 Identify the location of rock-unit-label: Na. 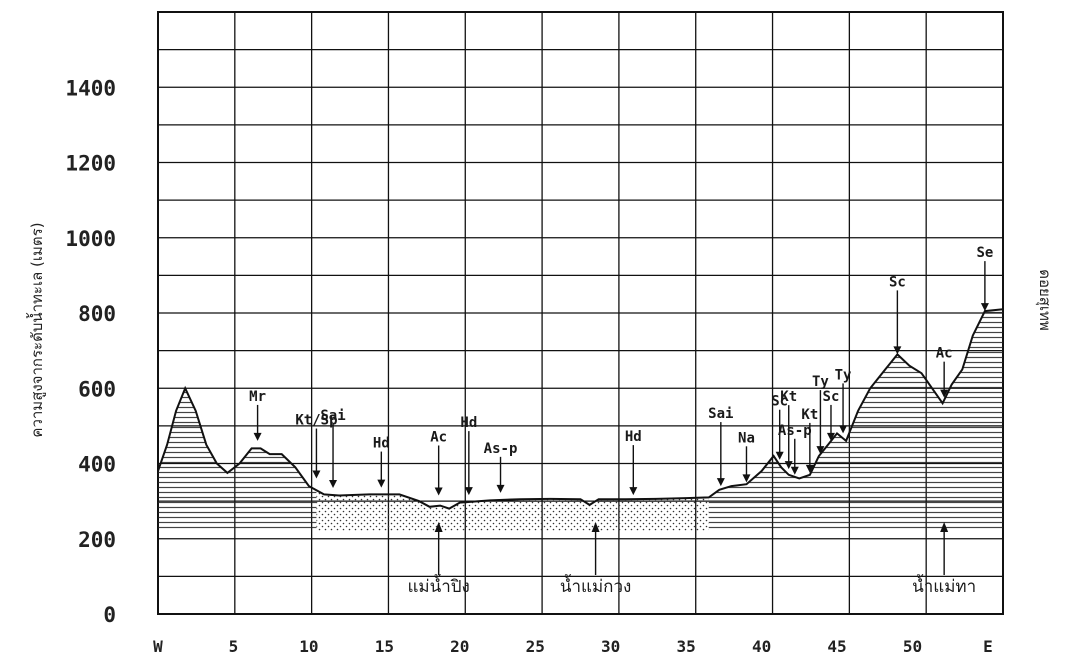
(746, 438).